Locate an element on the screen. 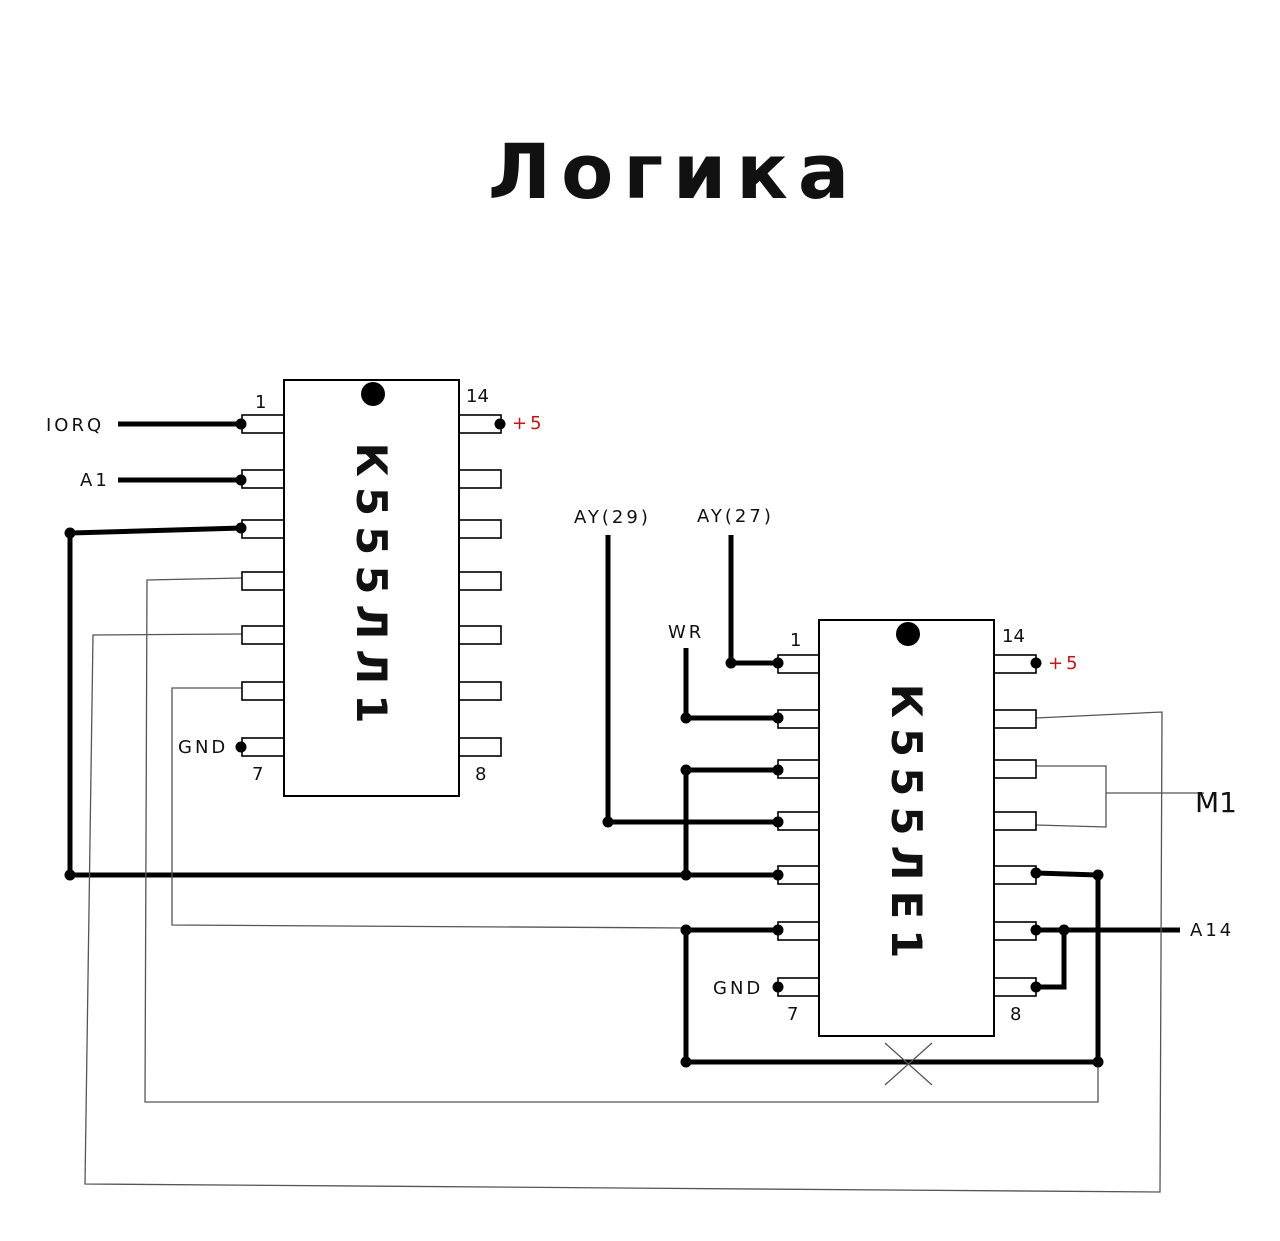  chip2-key-dot is located at coordinates (908, 634).